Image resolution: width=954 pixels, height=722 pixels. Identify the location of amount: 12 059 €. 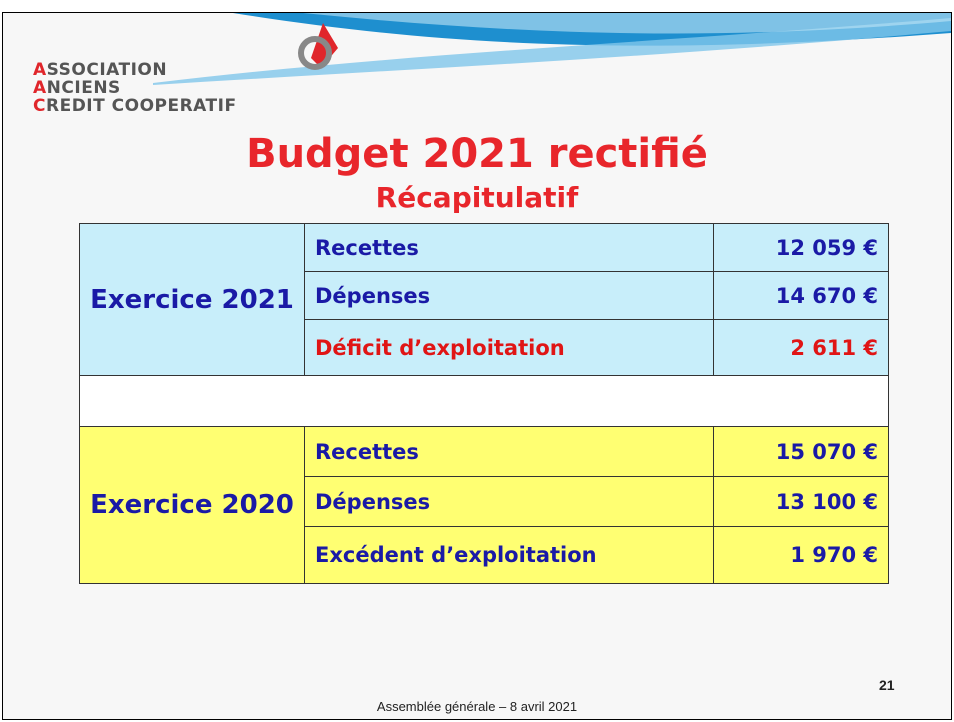
(801, 247).